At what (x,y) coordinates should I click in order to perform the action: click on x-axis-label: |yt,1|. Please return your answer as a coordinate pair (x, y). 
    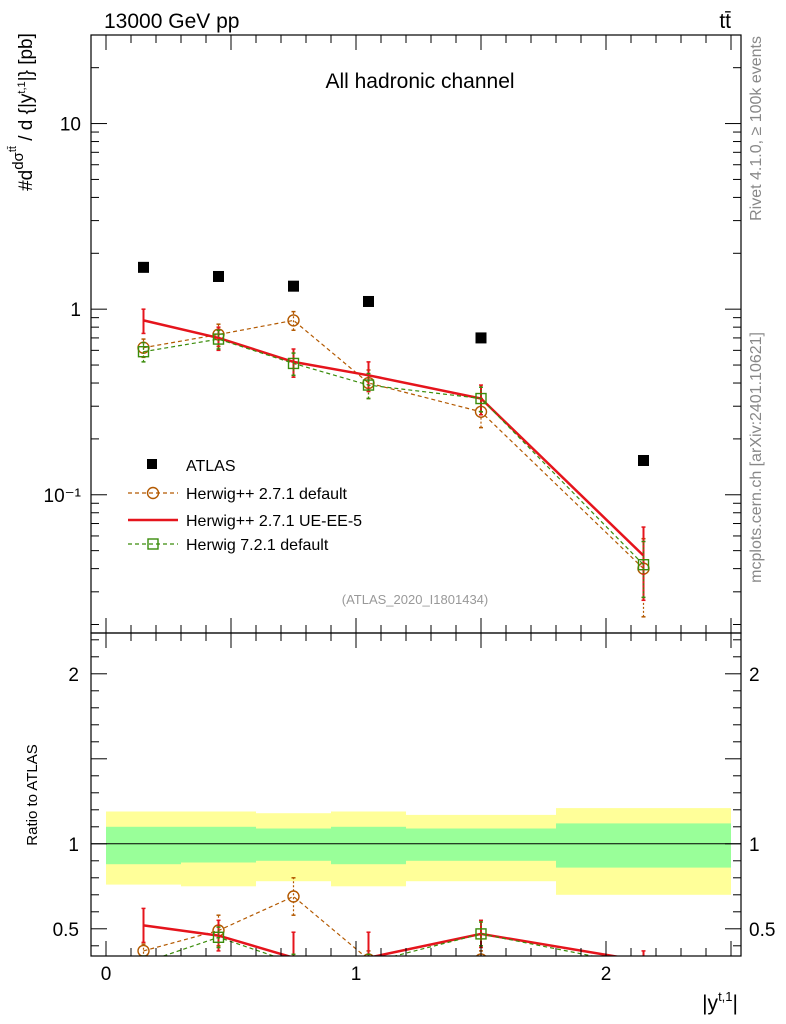
    Looking at the image, I should click on (720, 1002).